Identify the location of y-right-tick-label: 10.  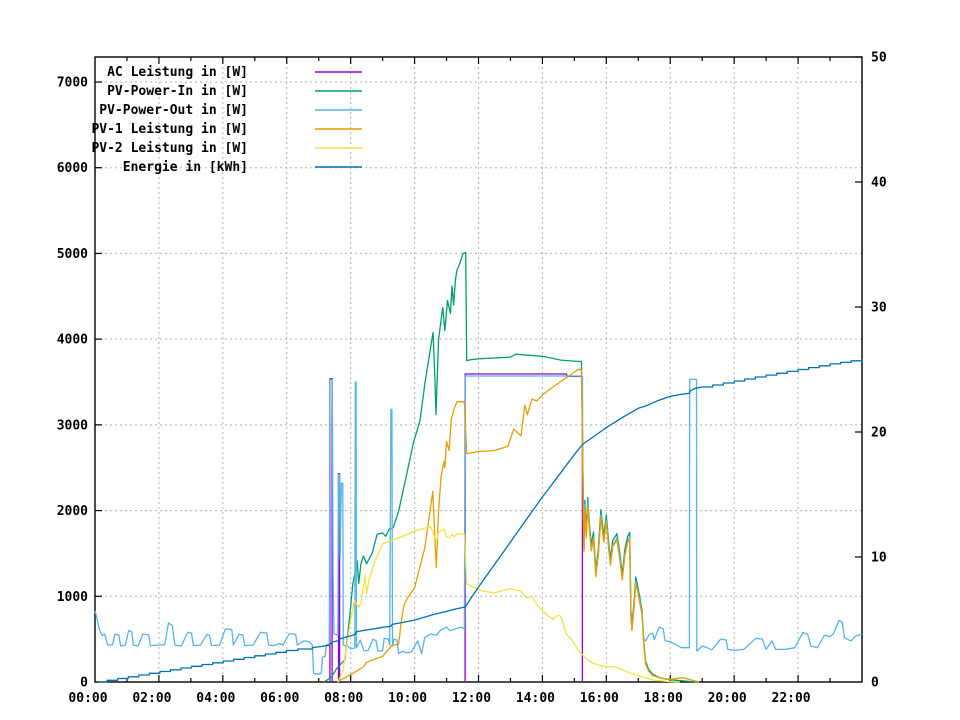
(879, 558).